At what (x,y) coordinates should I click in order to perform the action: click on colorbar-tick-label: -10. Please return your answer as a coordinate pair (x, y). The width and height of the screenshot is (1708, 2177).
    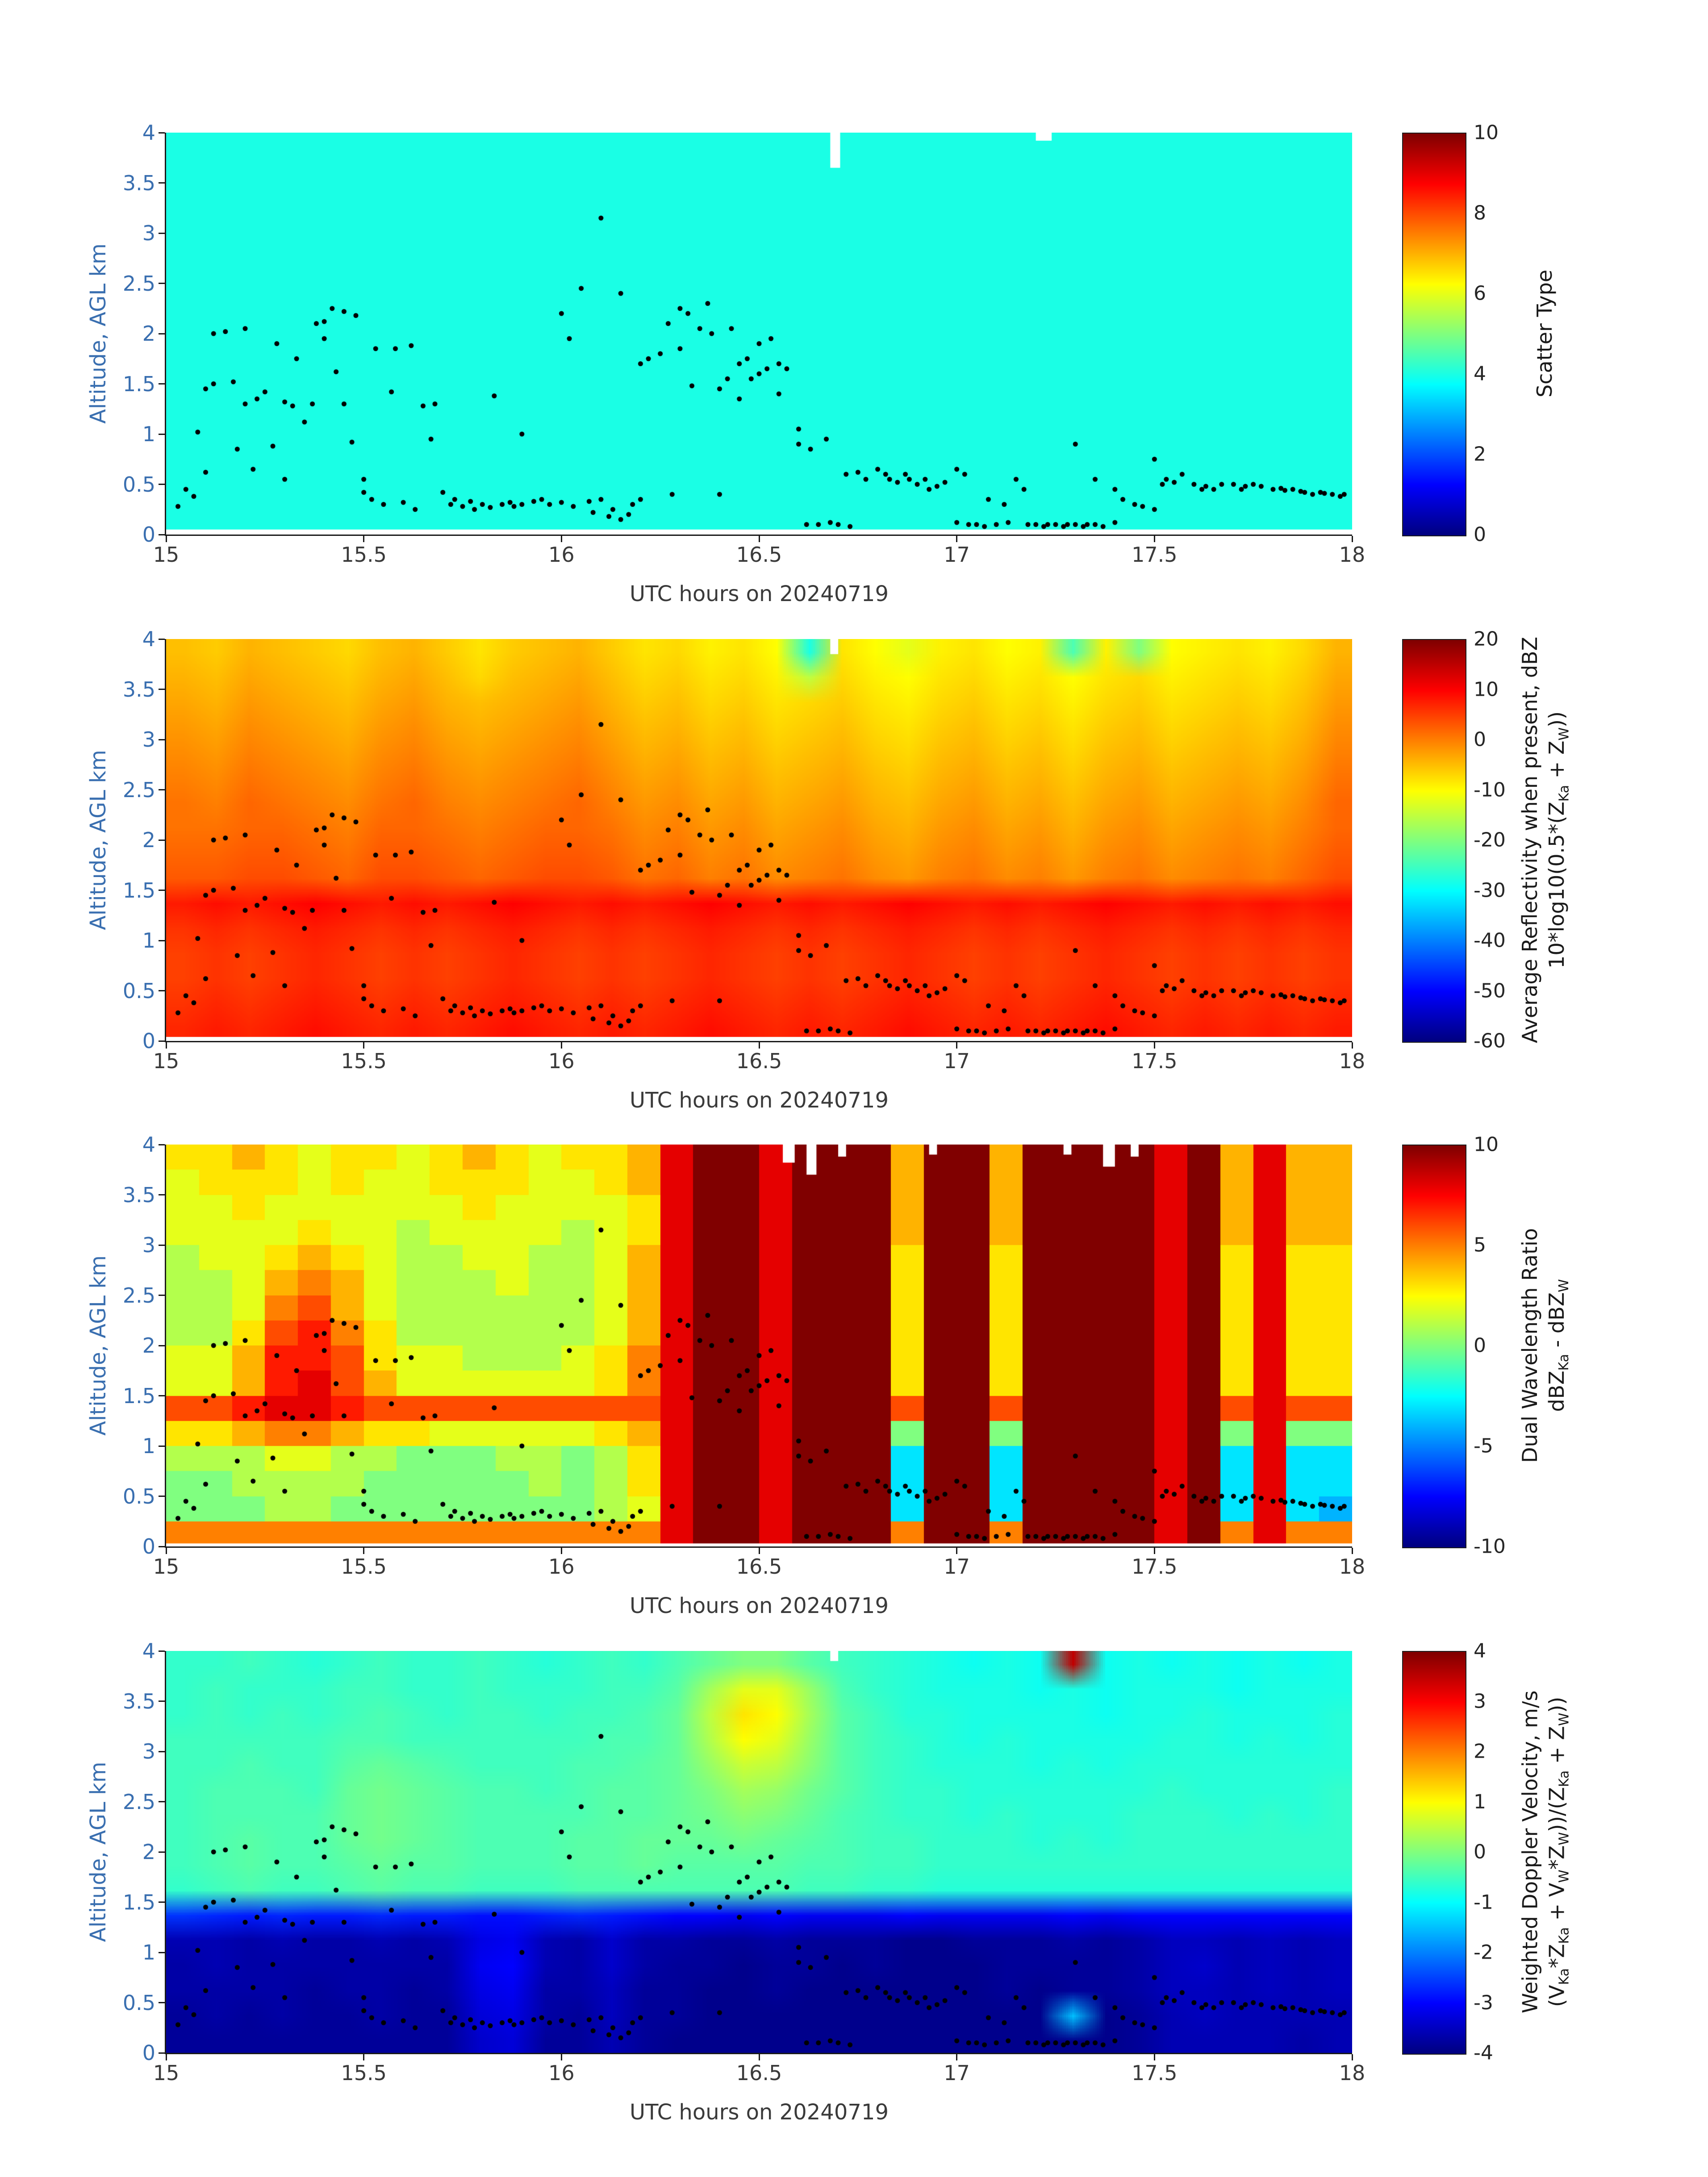
    Looking at the image, I should click on (1490, 789).